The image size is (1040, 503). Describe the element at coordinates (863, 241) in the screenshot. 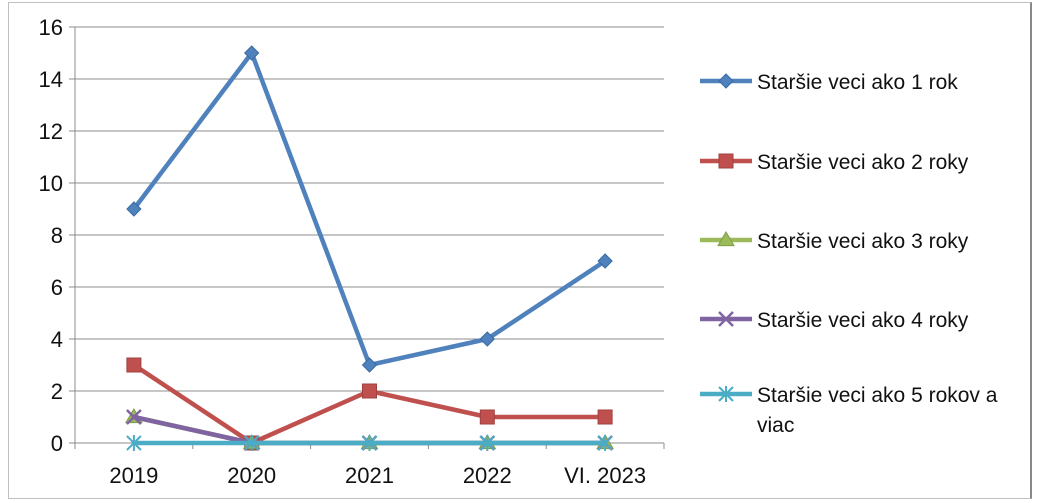

I see `legend-label: Staršie veci ako 3 roky` at that location.